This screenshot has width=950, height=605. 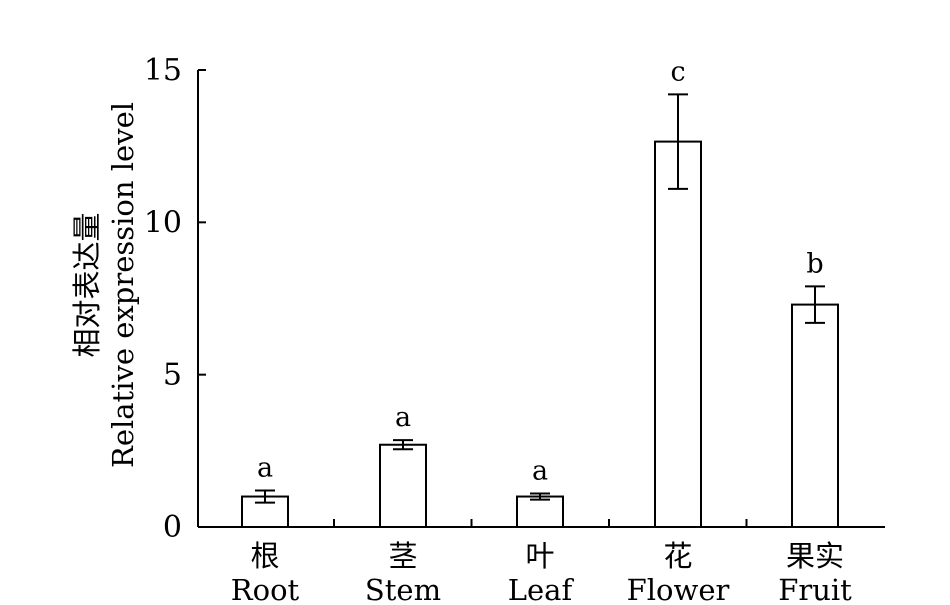 I want to click on y-axis-label: 相对表达量 Relative expression level, so click(x=105, y=285).